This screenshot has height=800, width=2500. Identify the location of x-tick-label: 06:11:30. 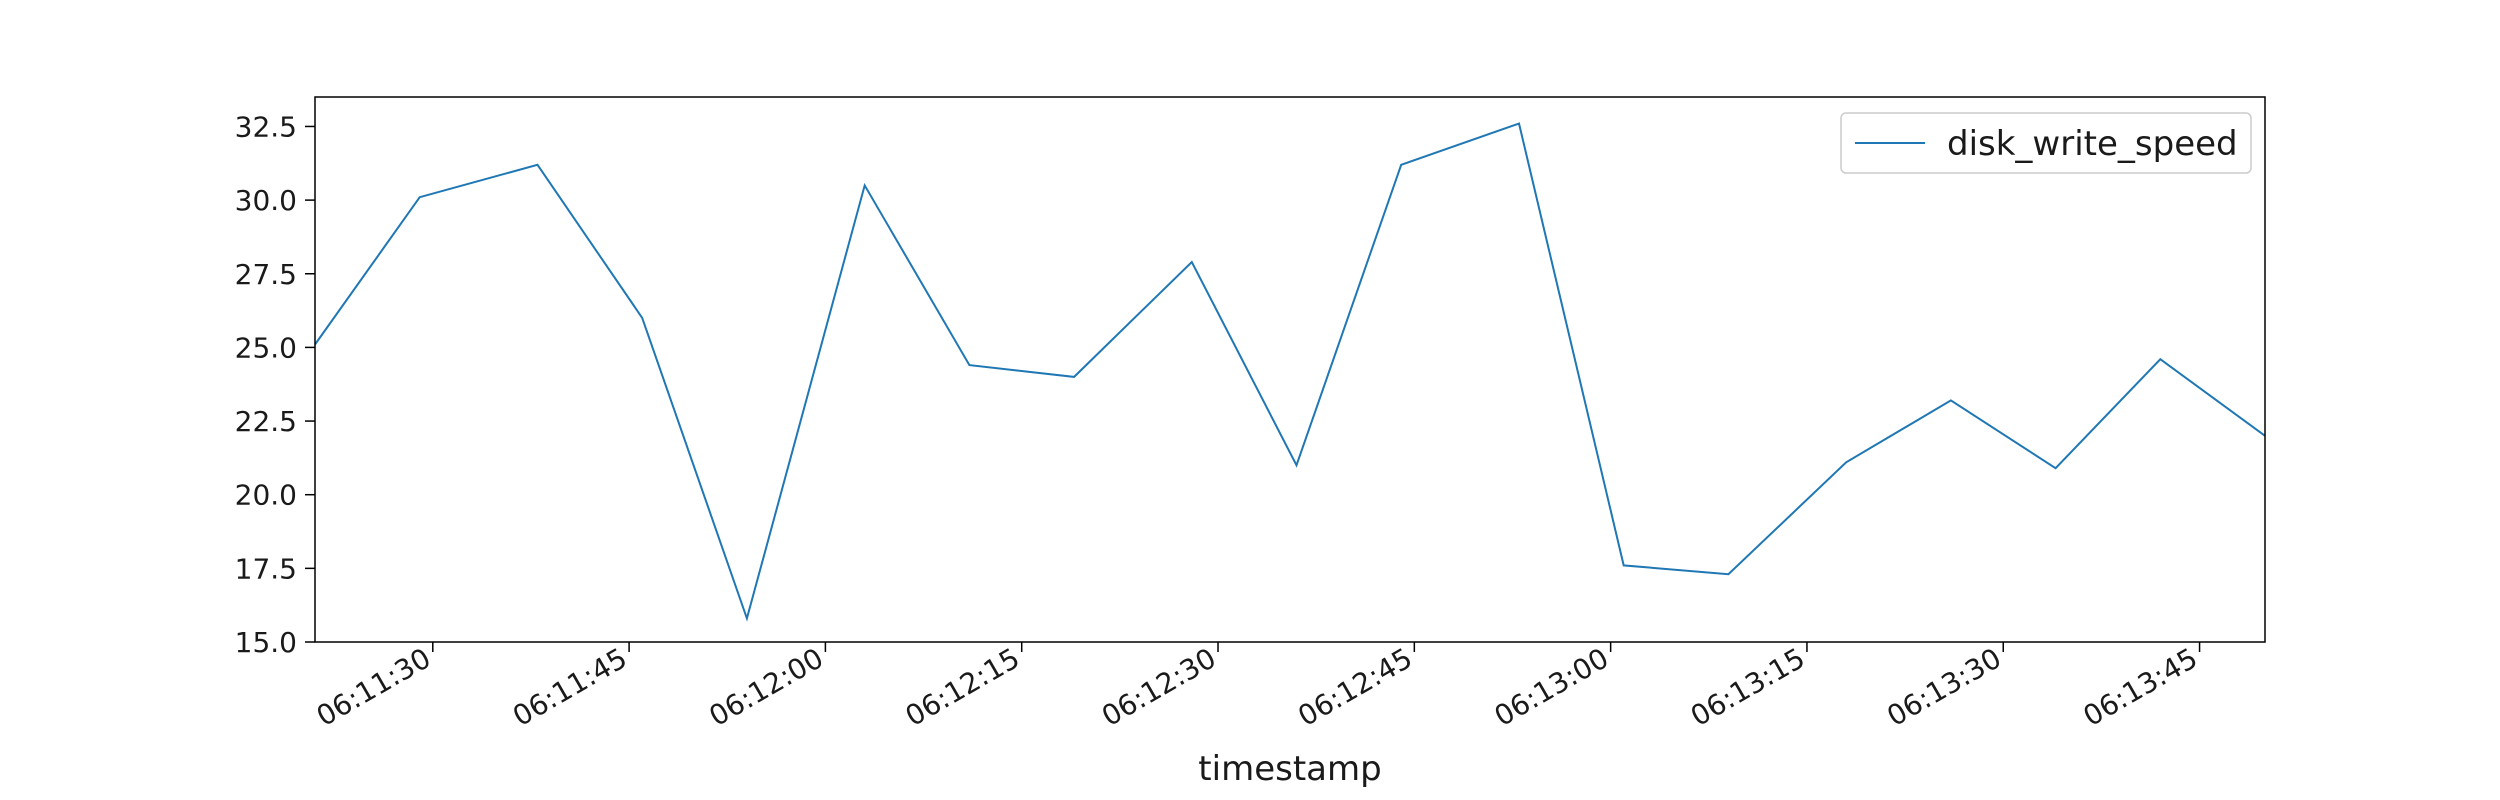
(373, 686).